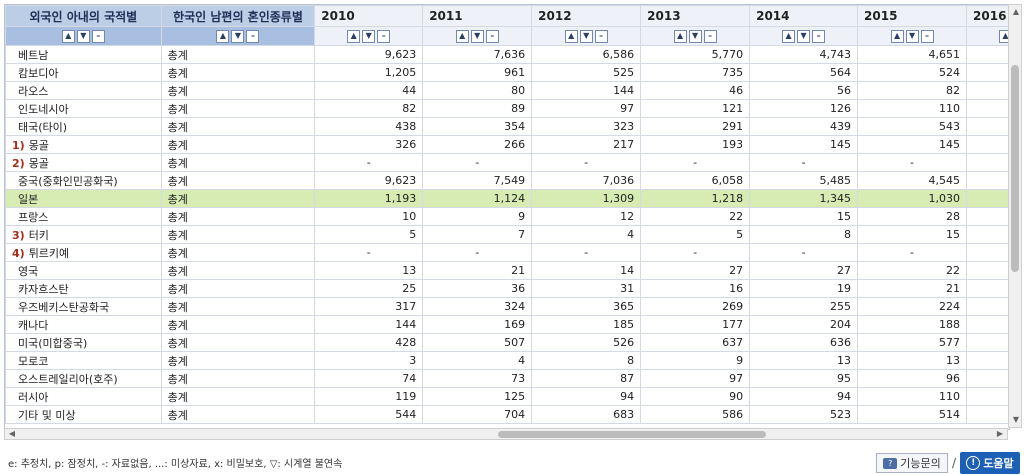 The height and width of the screenshot is (475, 1024). Describe the element at coordinates (83, 342) in the screenshot. I see `row-header-nationality: 미국(미합중국)` at that location.